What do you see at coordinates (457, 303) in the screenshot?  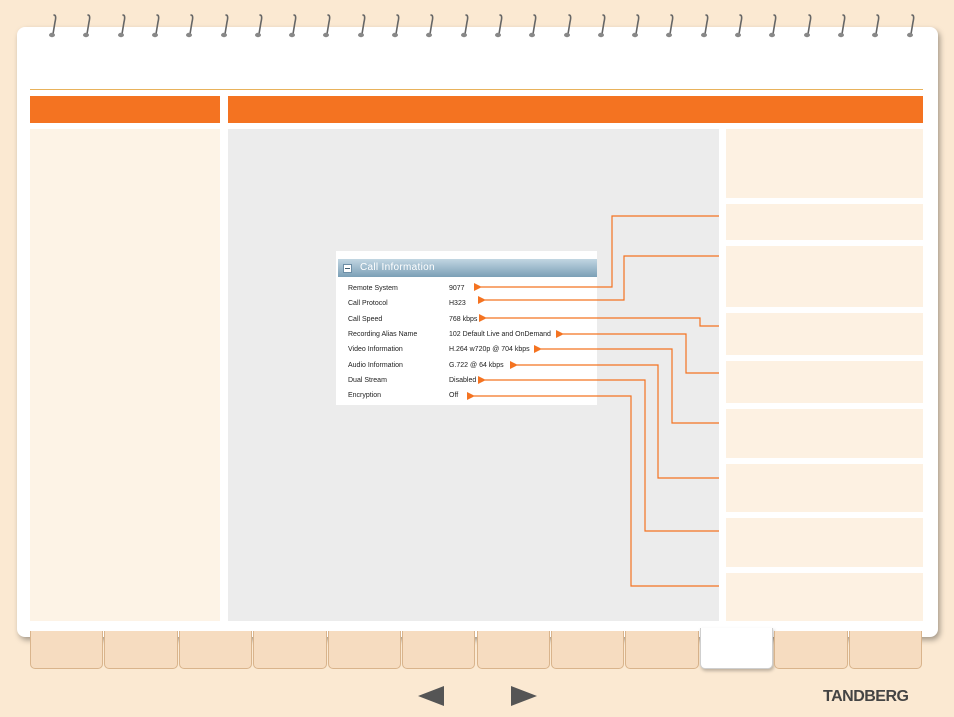 I see `call-protocol-value: H323` at bounding box center [457, 303].